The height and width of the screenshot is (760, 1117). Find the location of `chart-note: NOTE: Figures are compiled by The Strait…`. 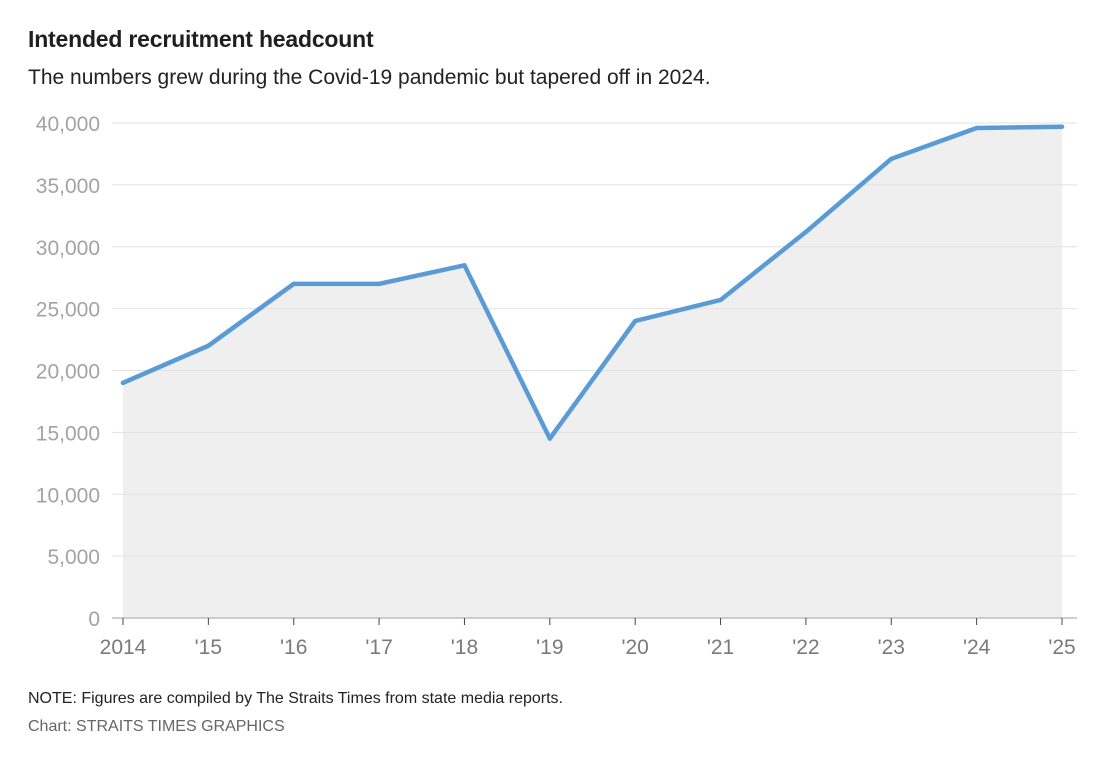

chart-note: NOTE: Figures are compiled by The Strait… is located at coordinates (295, 698).